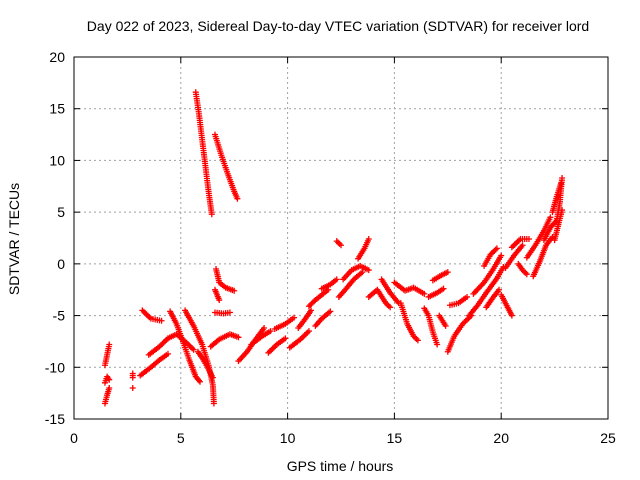 This screenshot has width=640, height=480. Describe the element at coordinates (181, 438) in the screenshot. I see `x-tick-label: 5` at that location.